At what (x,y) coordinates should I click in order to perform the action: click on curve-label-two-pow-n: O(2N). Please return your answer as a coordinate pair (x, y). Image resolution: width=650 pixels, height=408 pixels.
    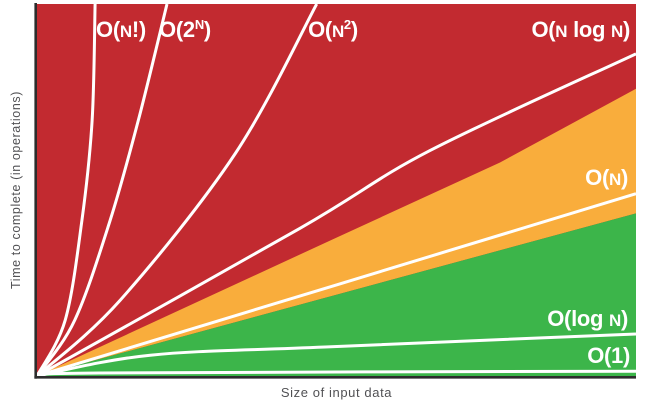
    Looking at the image, I should click on (185, 29).